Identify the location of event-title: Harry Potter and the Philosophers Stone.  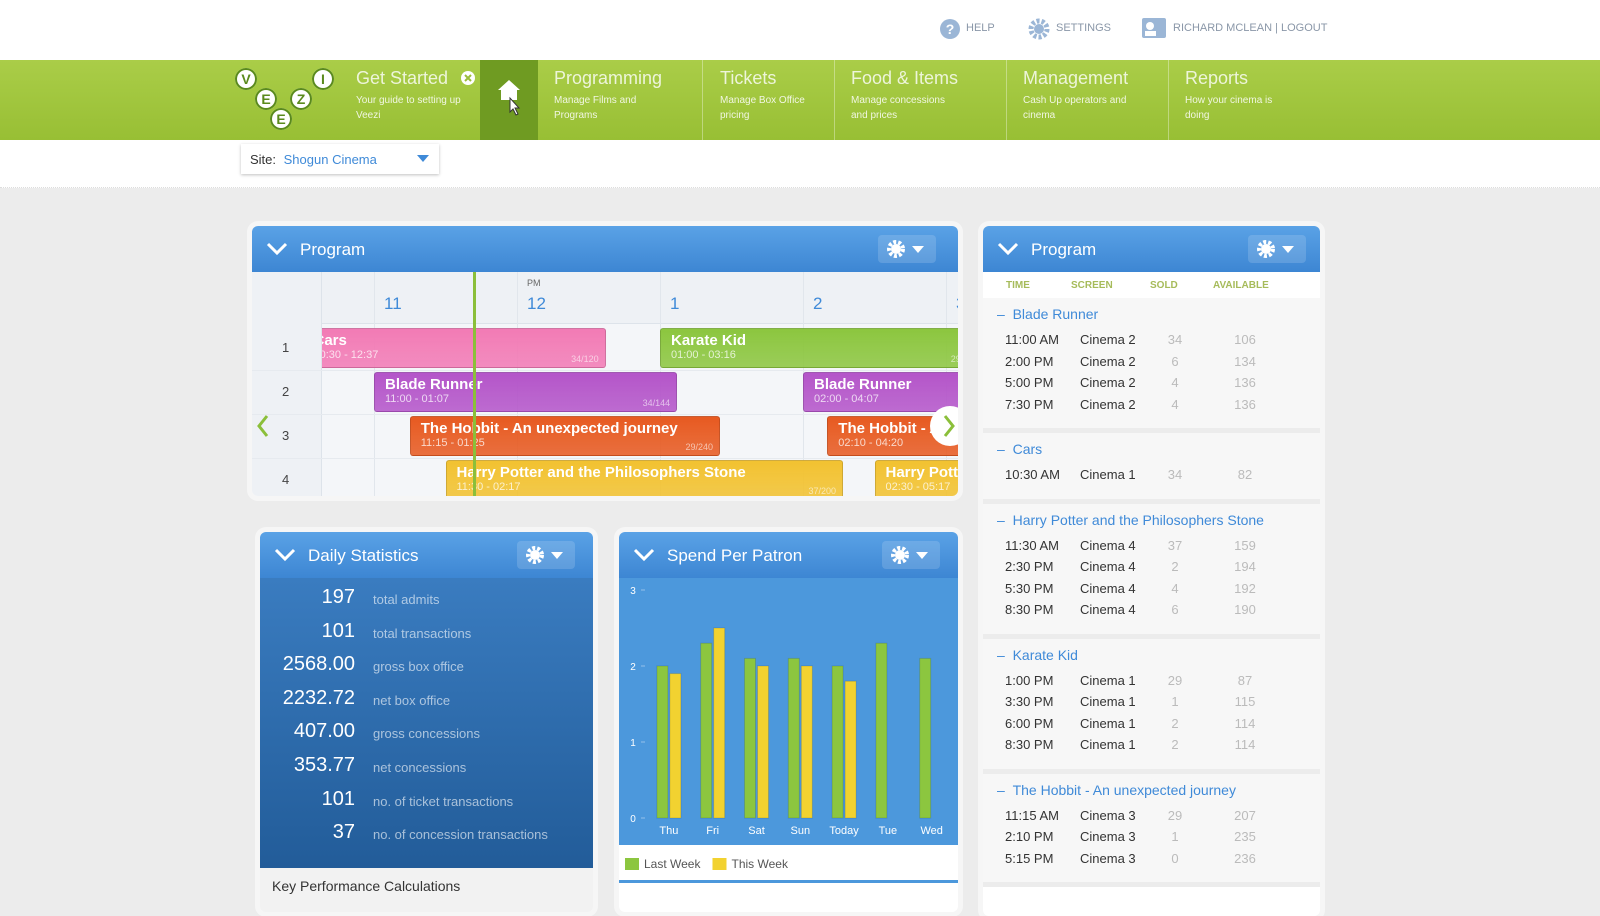
(601, 472).